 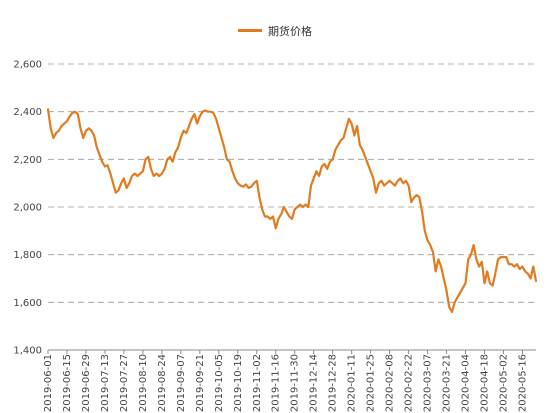 I want to click on x-tick-label: 2019-10-05, so click(x=219, y=383).